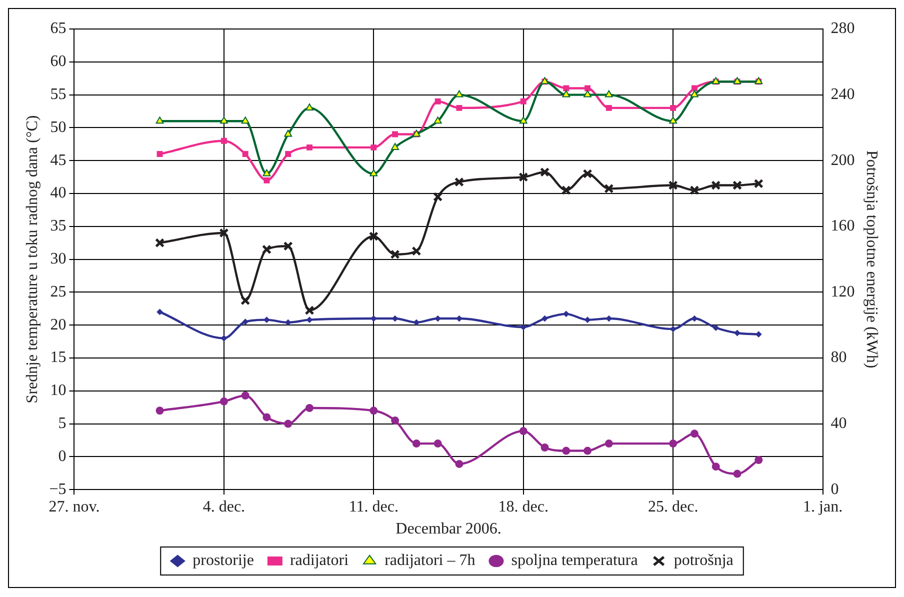  I want to click on y-tick-label: −5, so click(57, 489).